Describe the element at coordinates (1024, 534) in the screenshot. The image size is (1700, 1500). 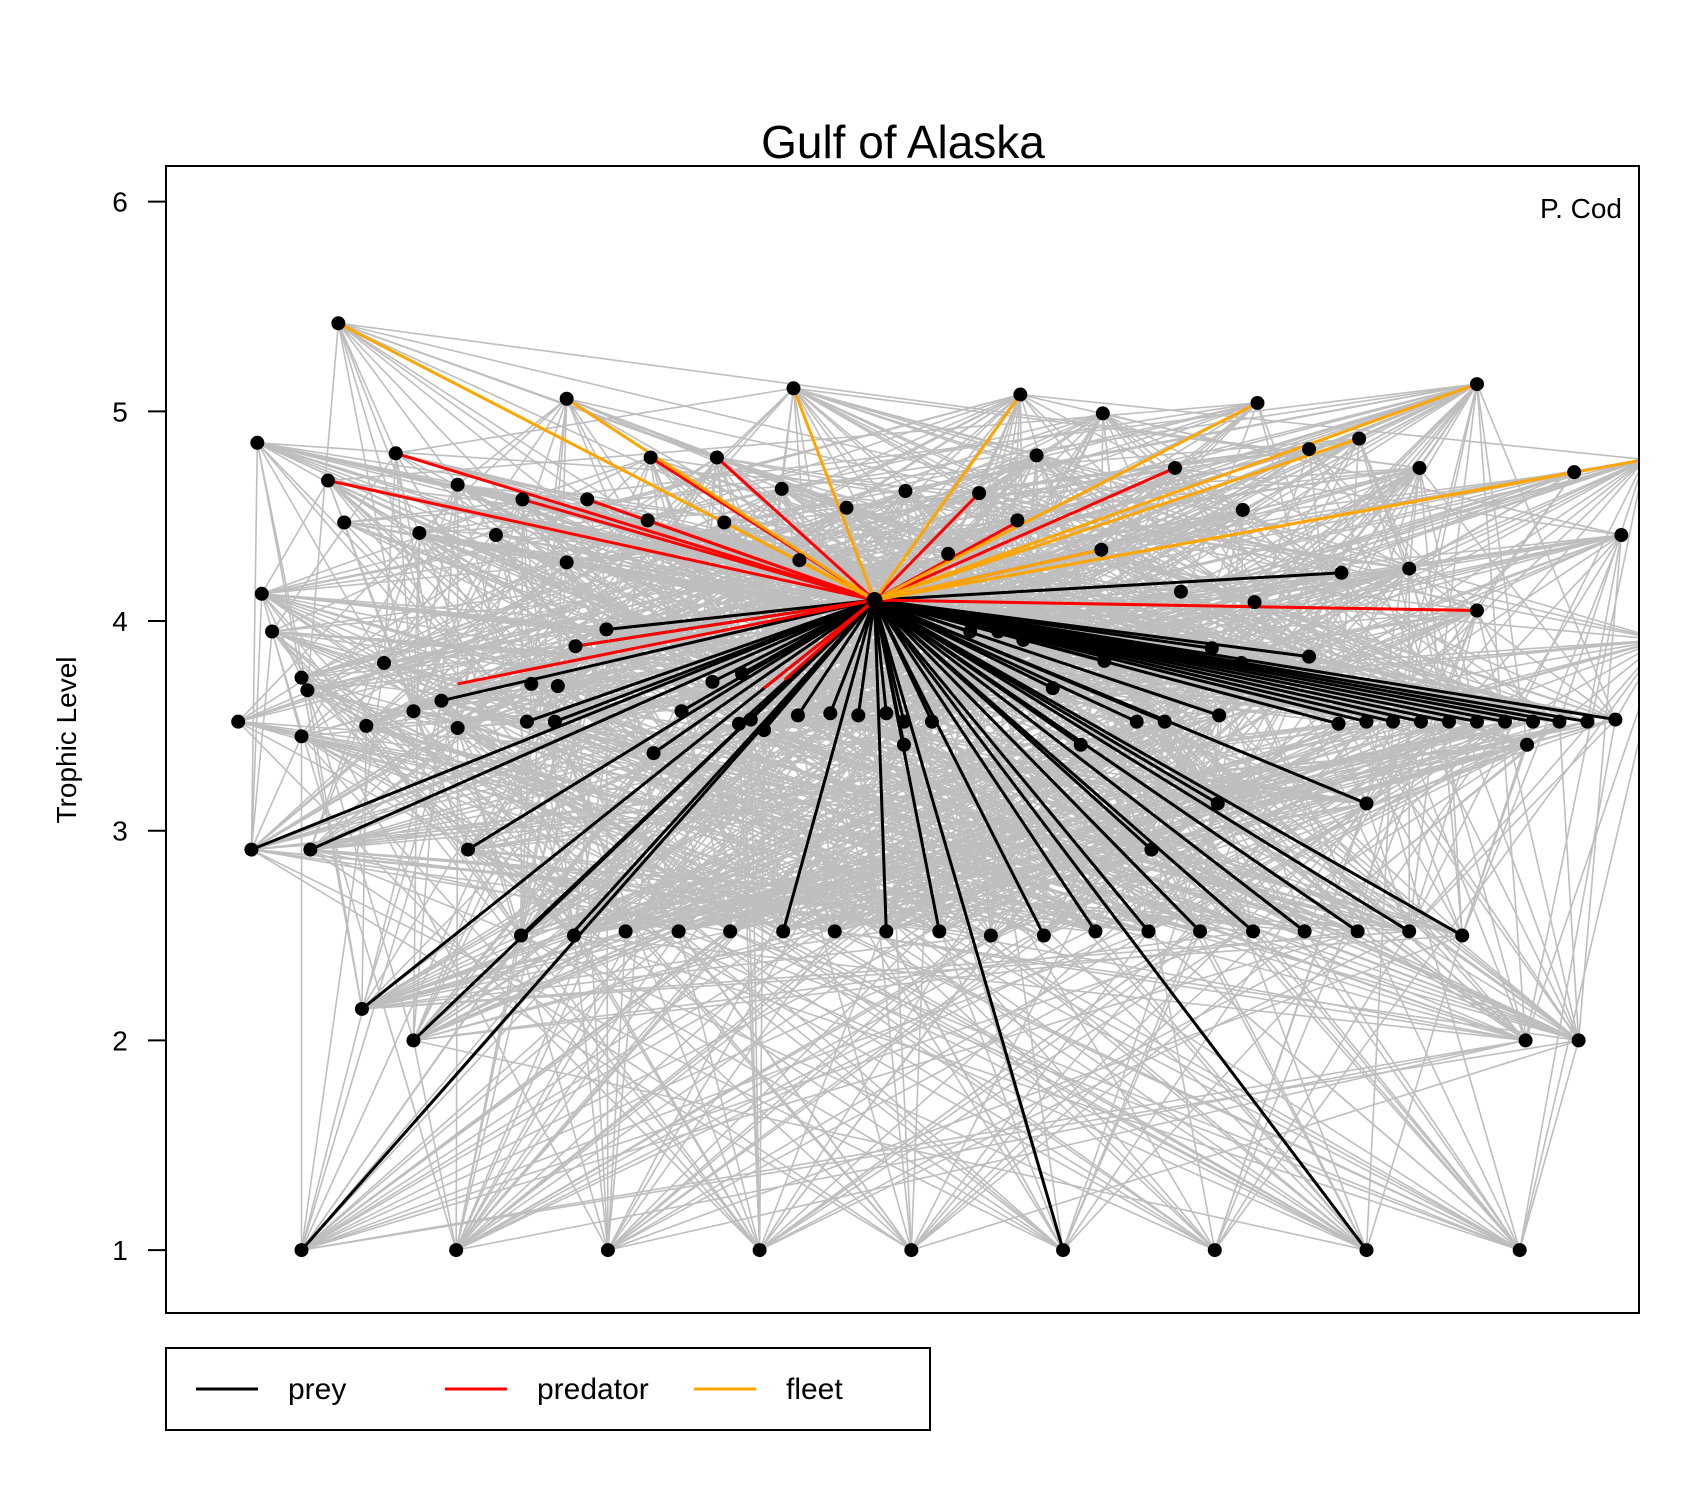
I see `predator-link` at that location.